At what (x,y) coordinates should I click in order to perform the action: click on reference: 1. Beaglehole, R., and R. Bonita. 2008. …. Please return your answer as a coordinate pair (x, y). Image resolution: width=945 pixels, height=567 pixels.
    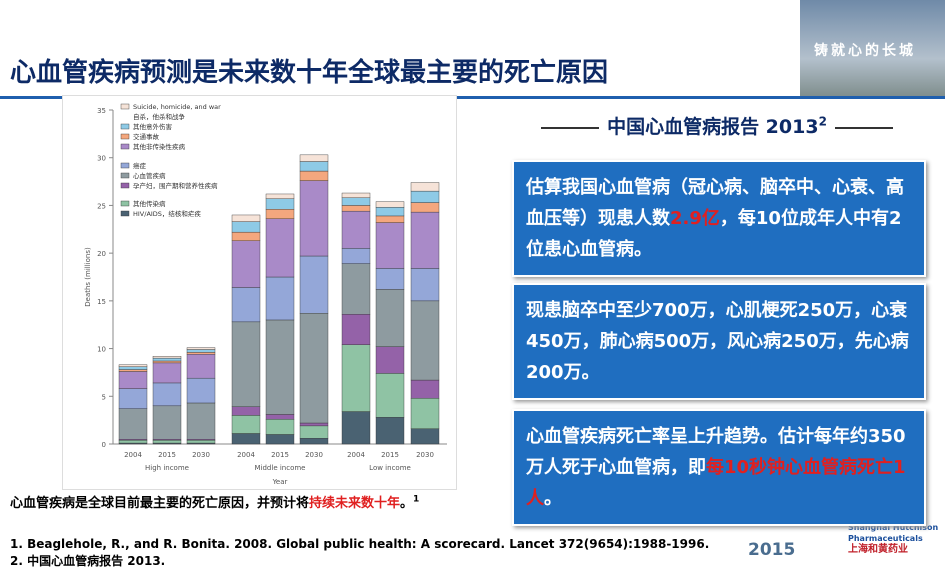
    Looking at the image, I should click on (360, 544).